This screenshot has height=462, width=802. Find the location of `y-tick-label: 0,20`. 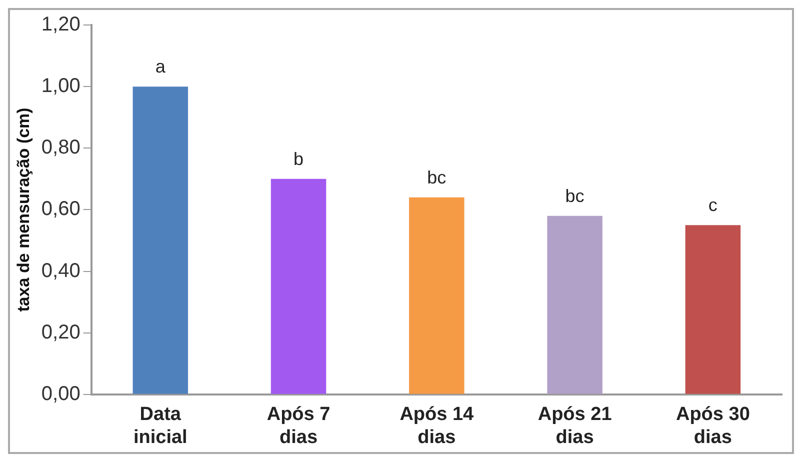

y-tick-label: 0,20 is located at coordinates (60, 332).